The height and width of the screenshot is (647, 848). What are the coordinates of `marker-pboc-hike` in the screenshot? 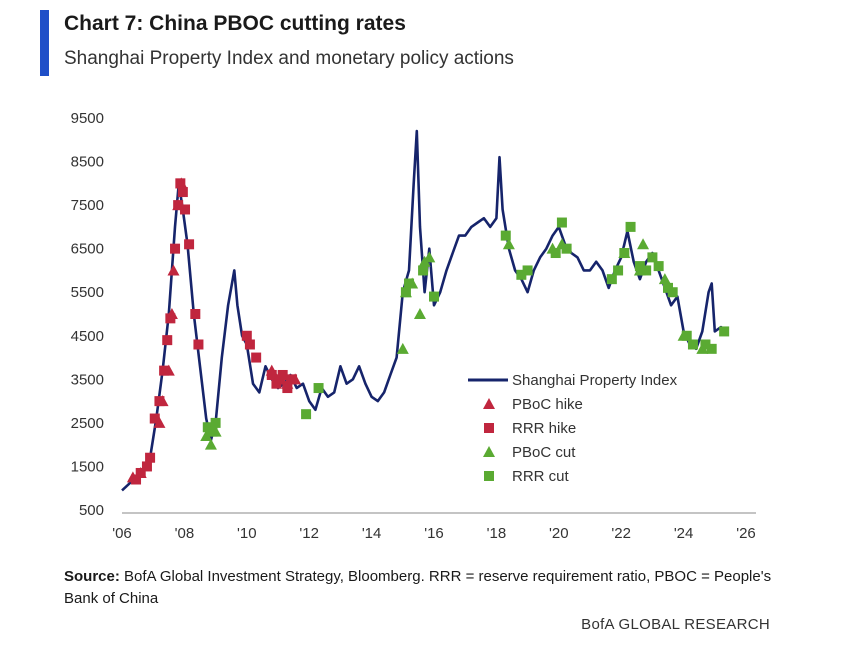 It's located at (173, 270).